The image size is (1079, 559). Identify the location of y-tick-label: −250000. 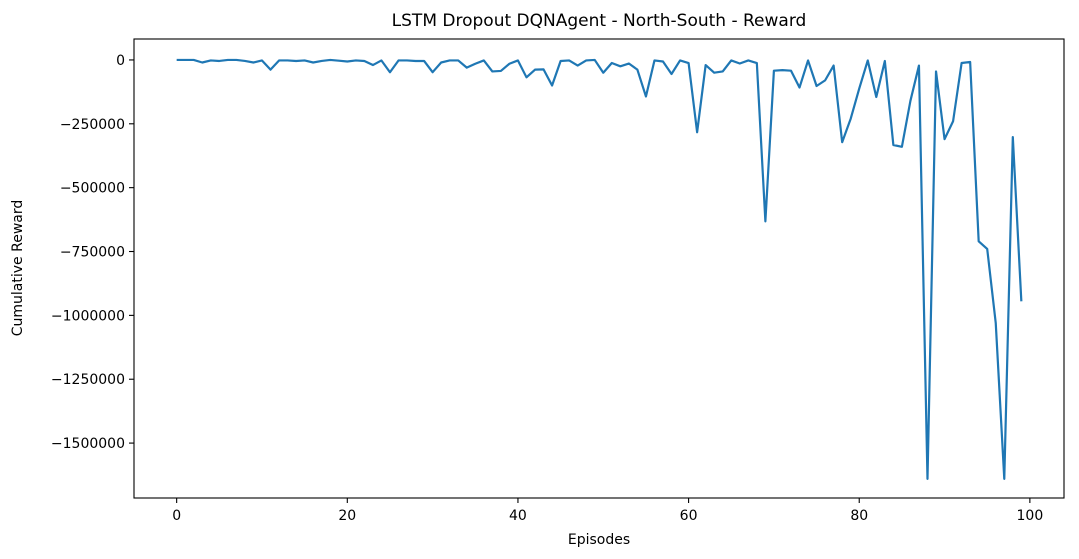
(92, 125).